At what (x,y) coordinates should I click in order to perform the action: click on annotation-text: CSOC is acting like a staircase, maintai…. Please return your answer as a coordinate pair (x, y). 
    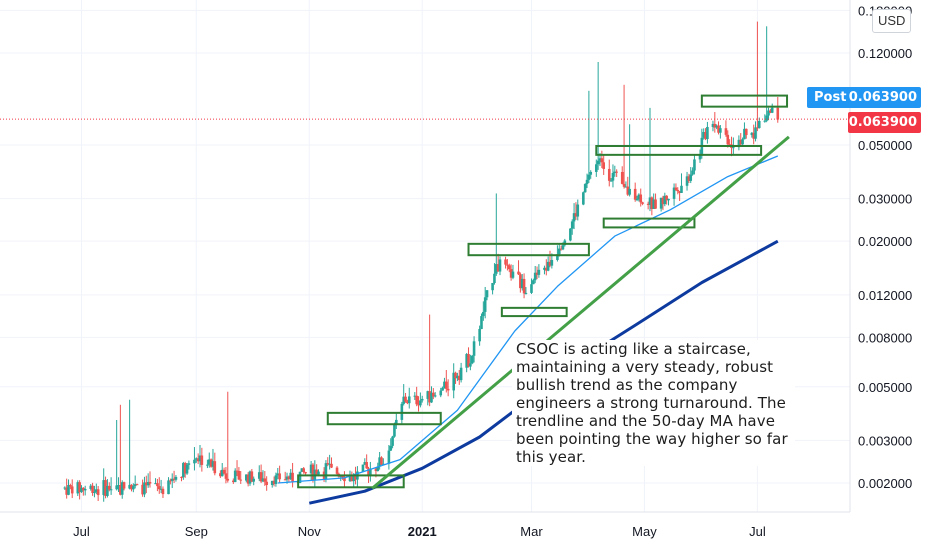
    Looking at the image, I should click on (653, 403).